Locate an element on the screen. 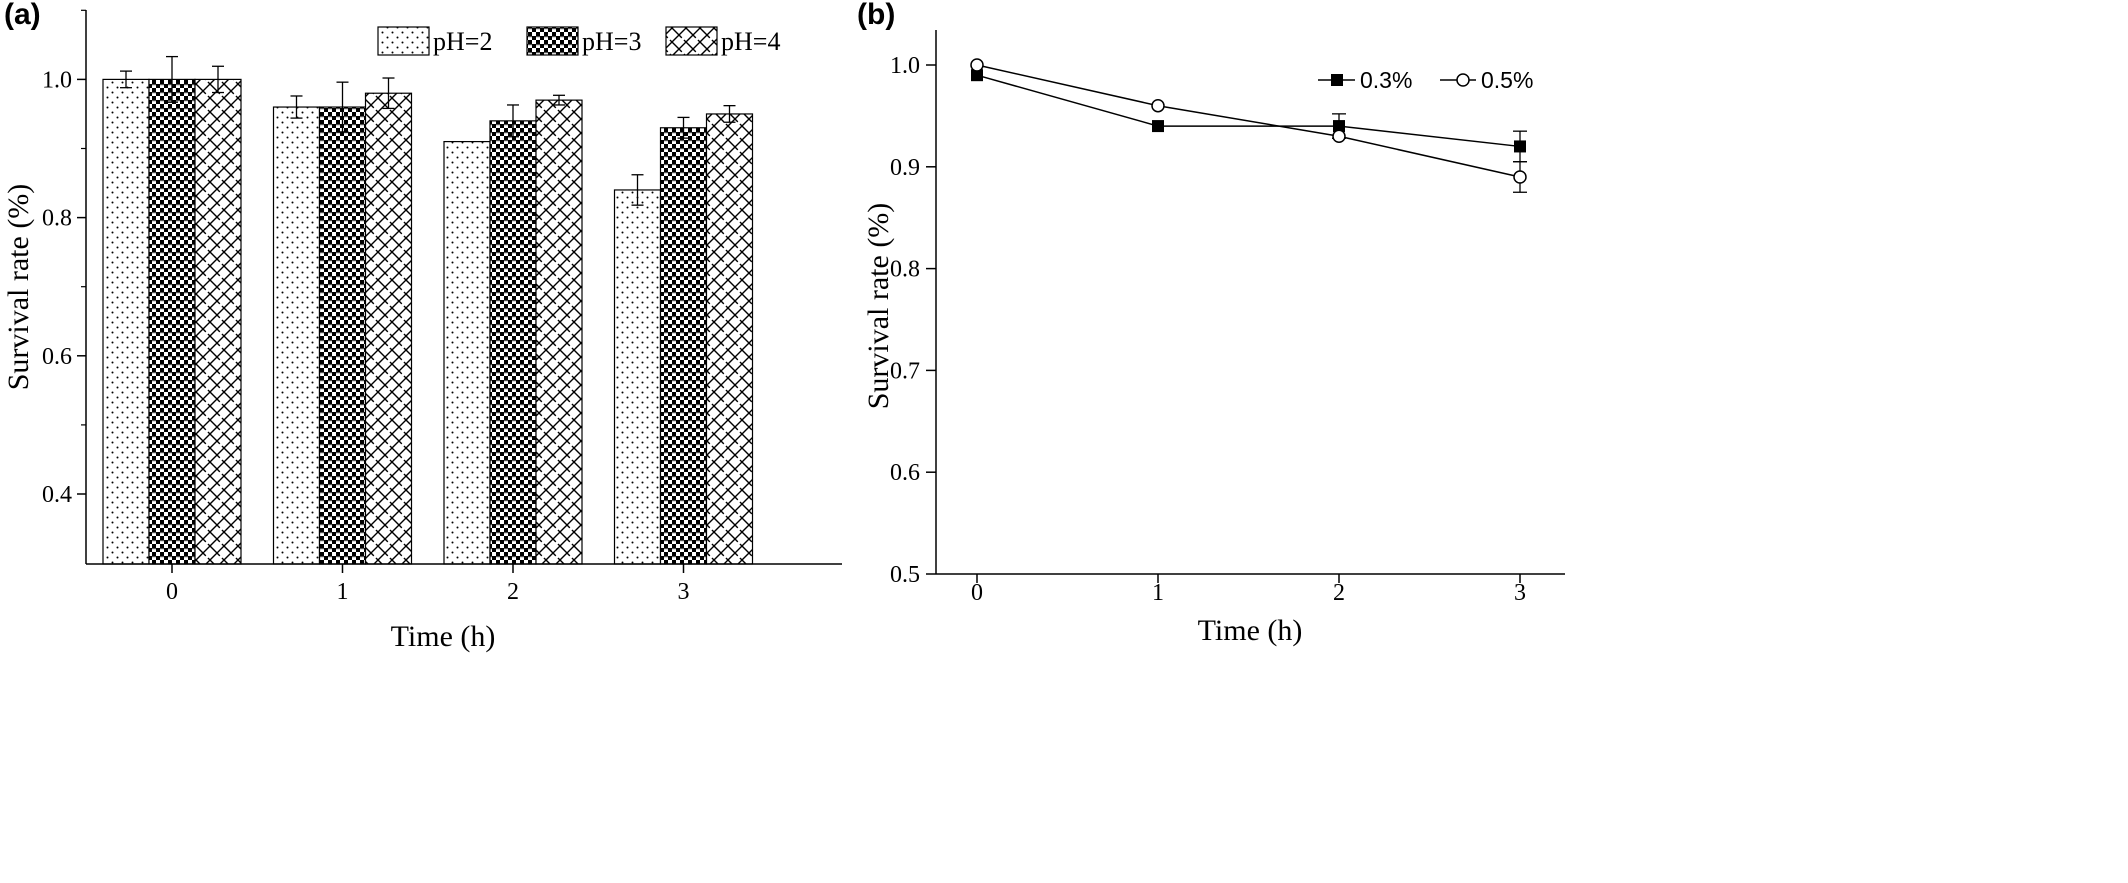  y-tick-label-0-9: 0.9 is located at coordinates (905, 168).